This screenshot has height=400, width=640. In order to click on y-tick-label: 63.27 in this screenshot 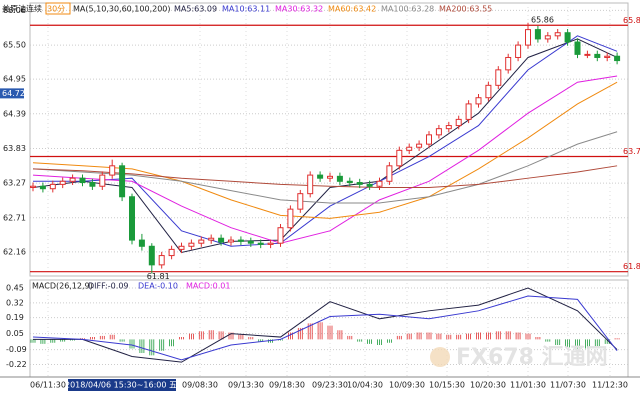, I will do `click(14, 183)`.